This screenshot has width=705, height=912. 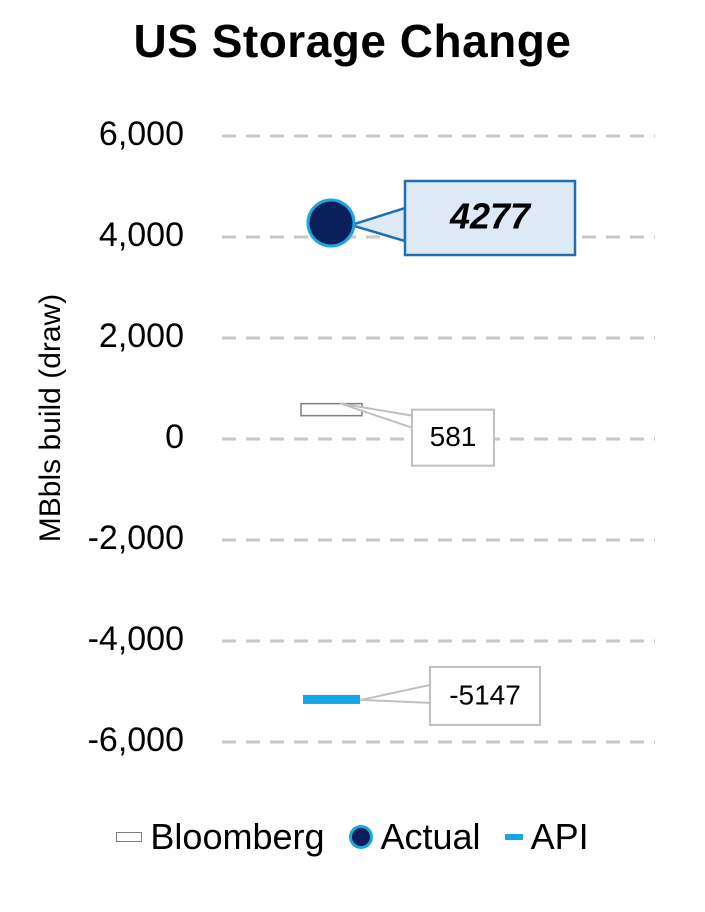 What do you see at coordinates (136, 538) in the screenshot?
I see `y-tick-label: -2,000` at bounding box center [136, 538].